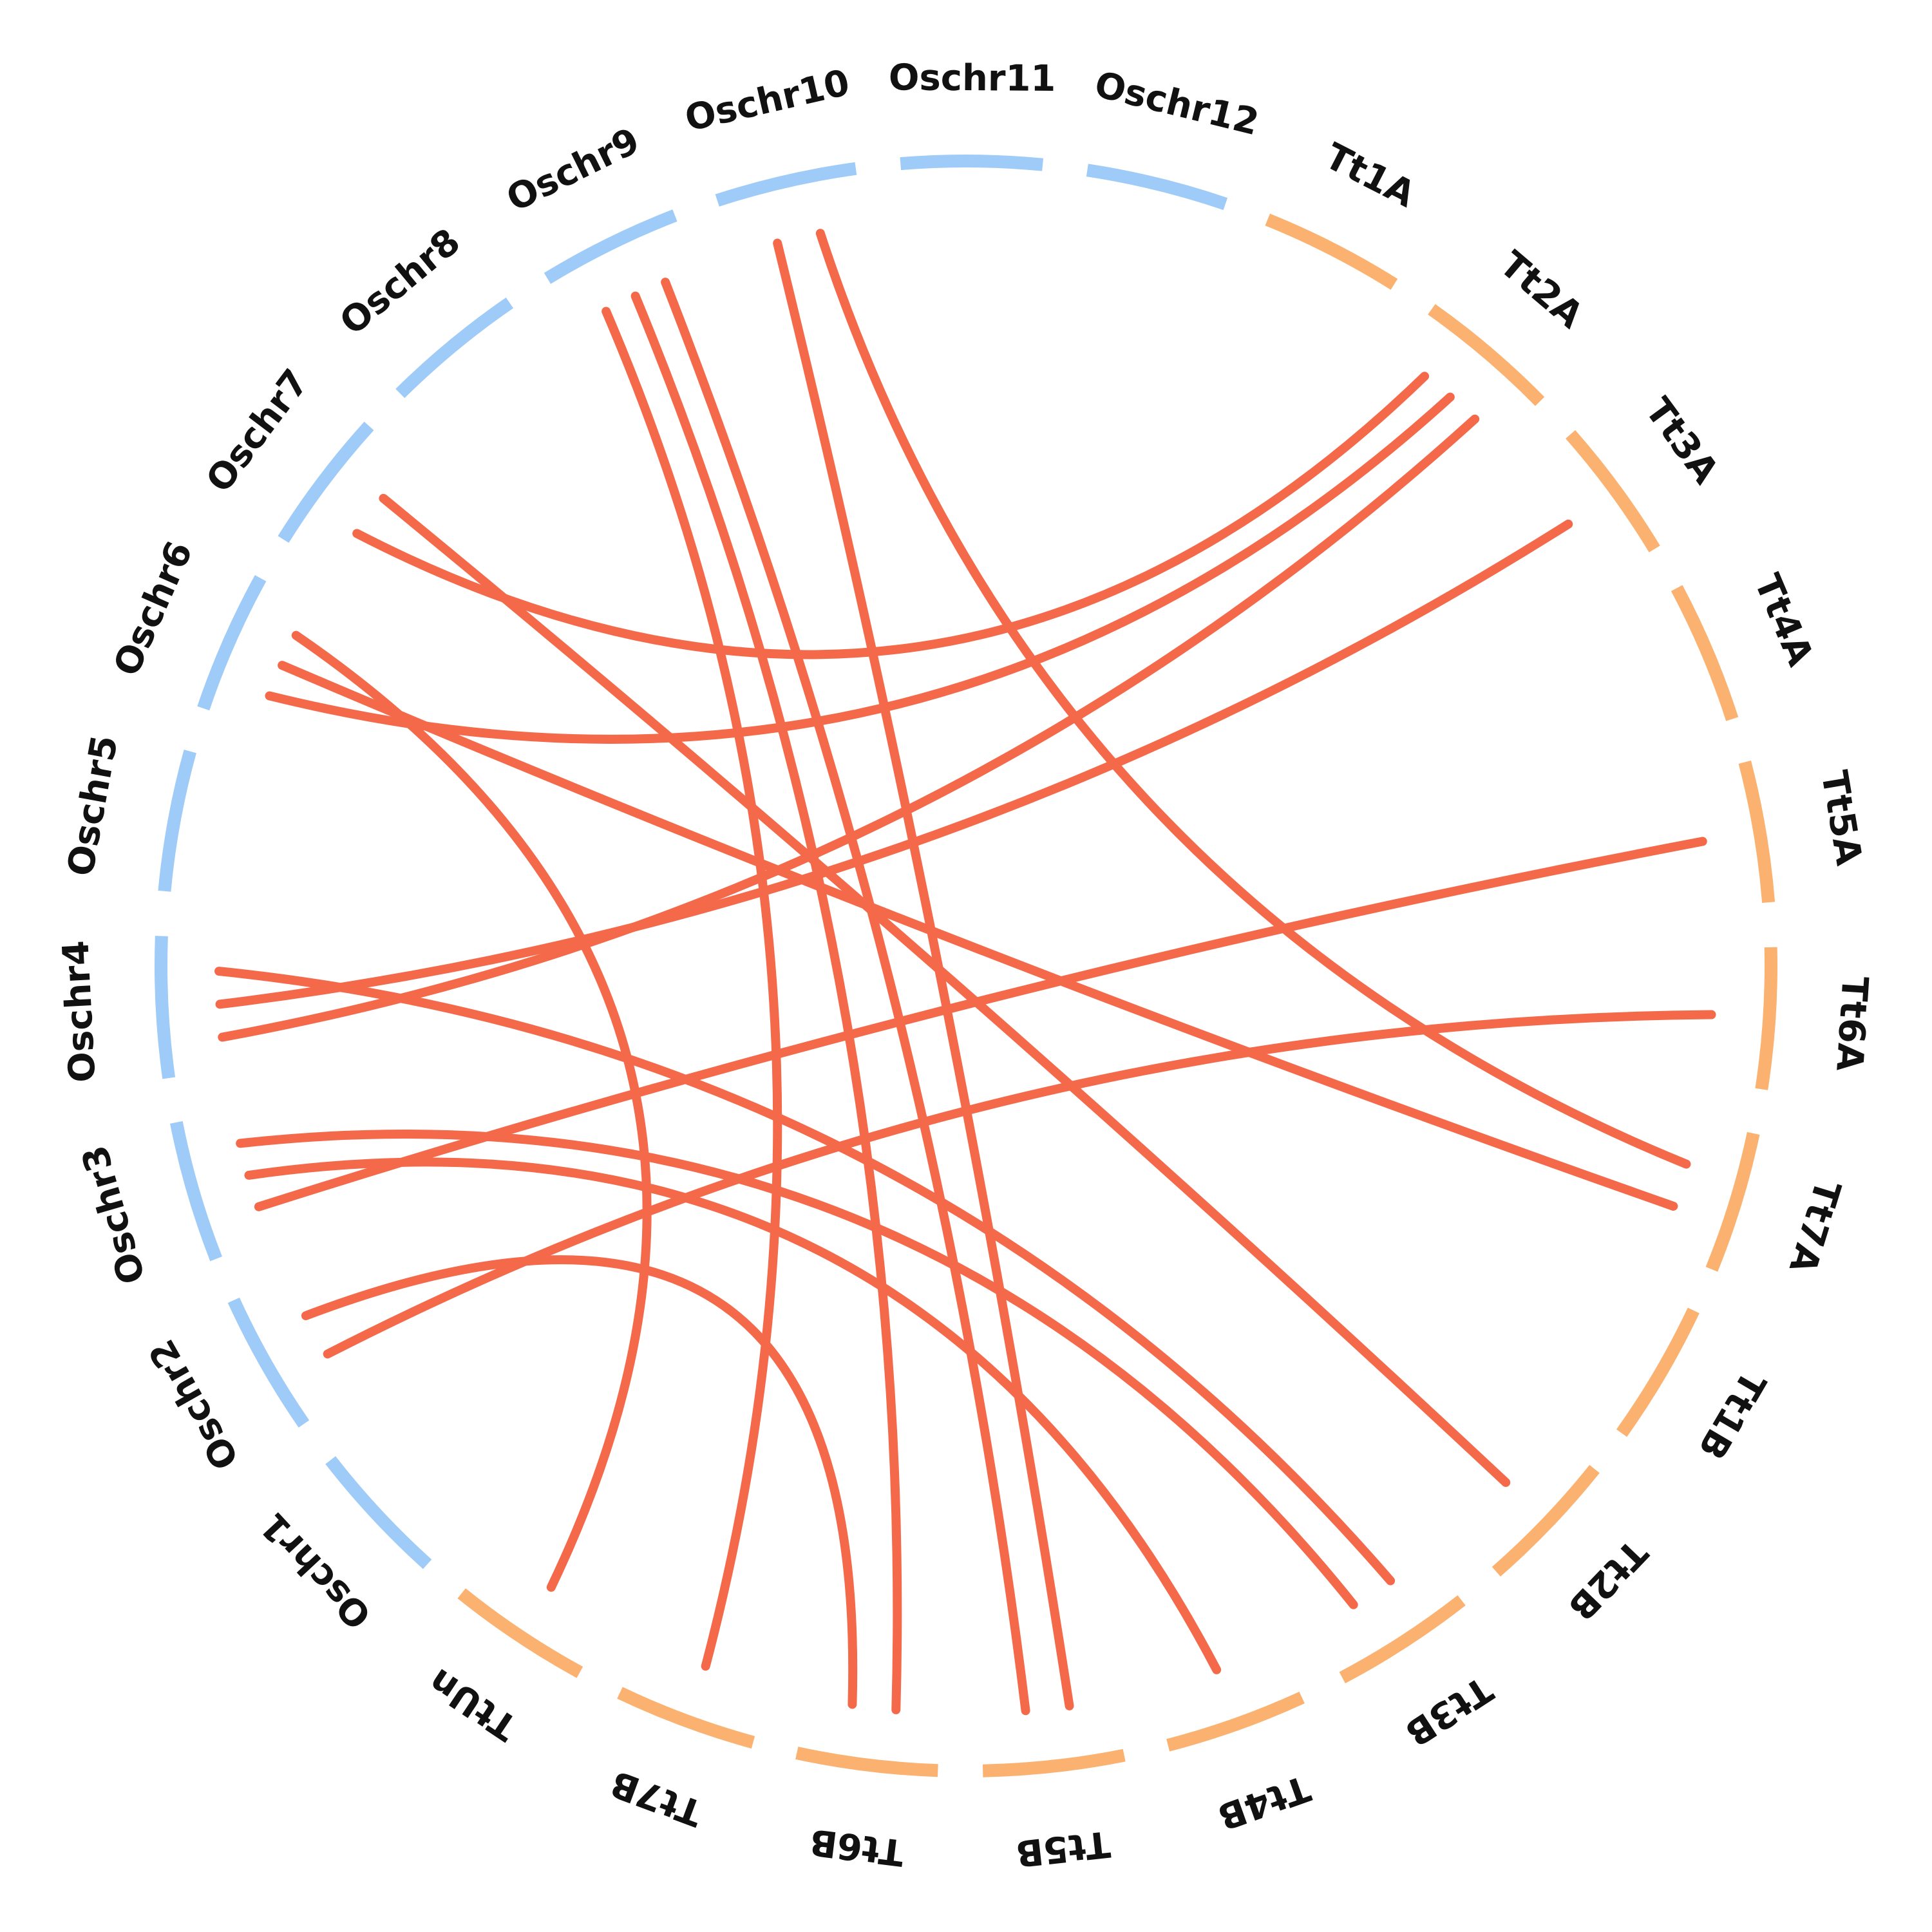 The image size is (1932, 1932). Describe the element at coordinates (1054, 1762) in the screenshot. I see `chromosome-arc-tt5b` at that location.